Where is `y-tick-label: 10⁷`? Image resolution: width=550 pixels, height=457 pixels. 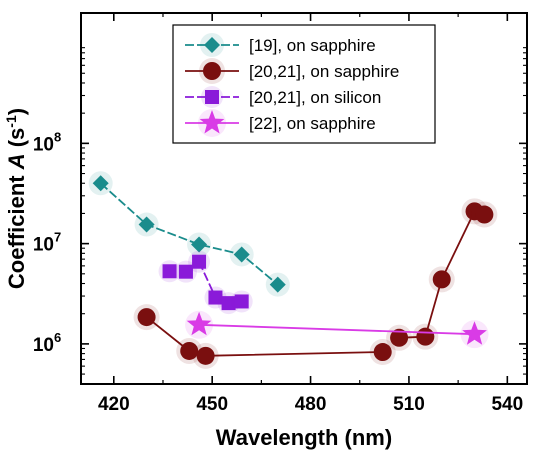
y-tick-label: 10⁷ is located at coordinates (47, 243).